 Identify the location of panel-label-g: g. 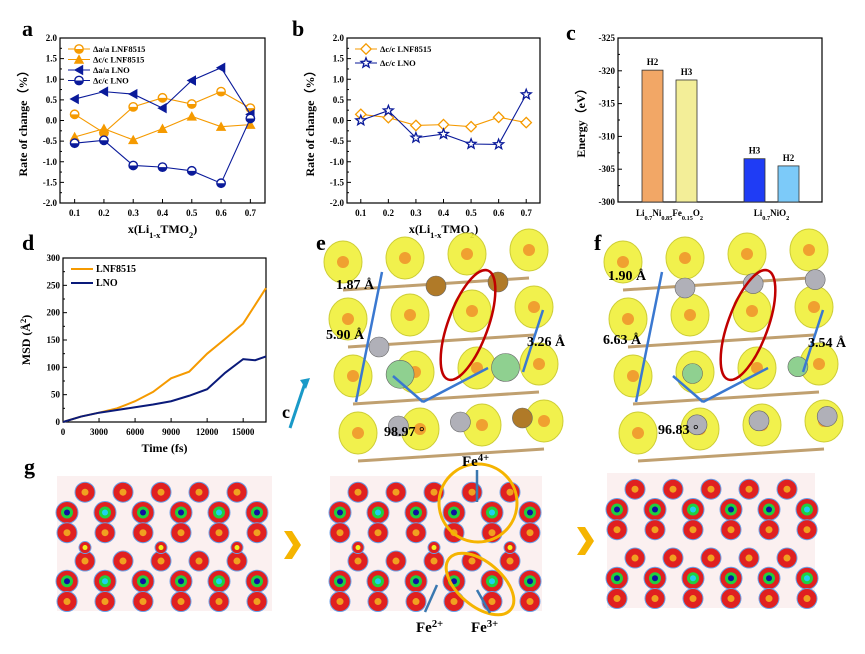
(29, 466).